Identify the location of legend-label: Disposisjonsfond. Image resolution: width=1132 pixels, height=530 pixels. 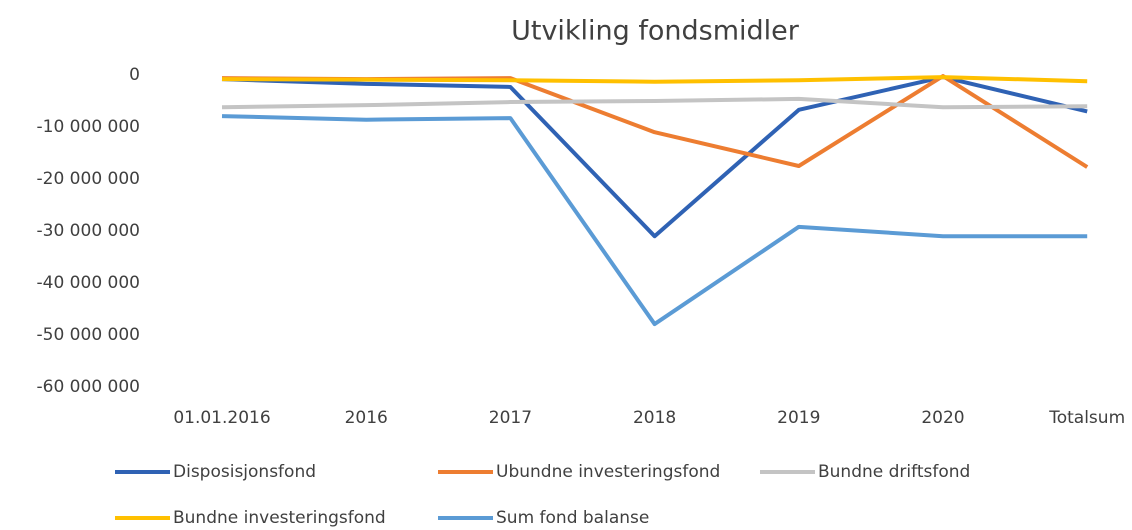
(244, 472).